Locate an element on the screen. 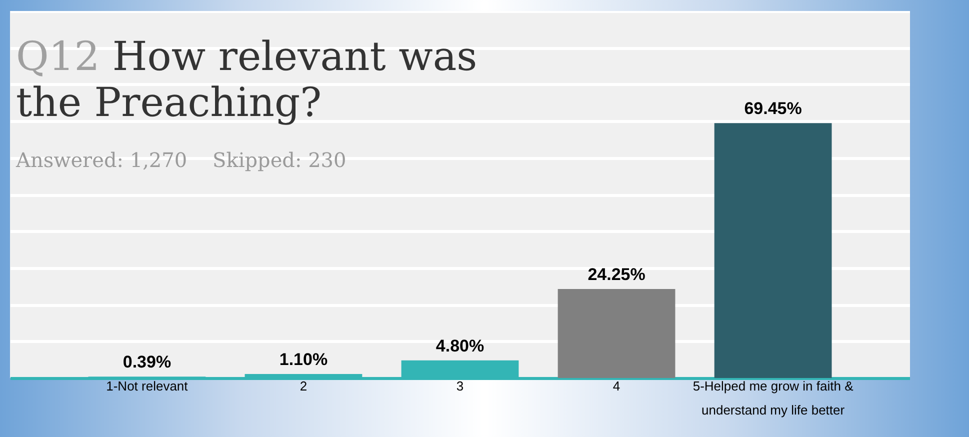  data-label: 24.25% is located at coordinates (617, 274).